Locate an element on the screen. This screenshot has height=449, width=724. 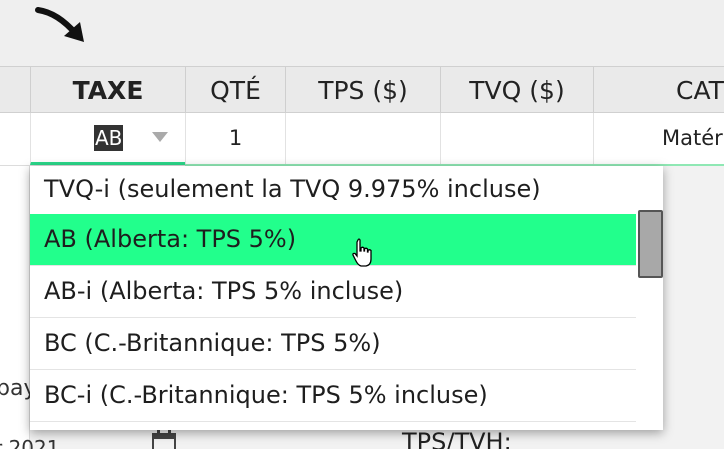
dropdown-caret-icon is located at coordinates (160, 137).